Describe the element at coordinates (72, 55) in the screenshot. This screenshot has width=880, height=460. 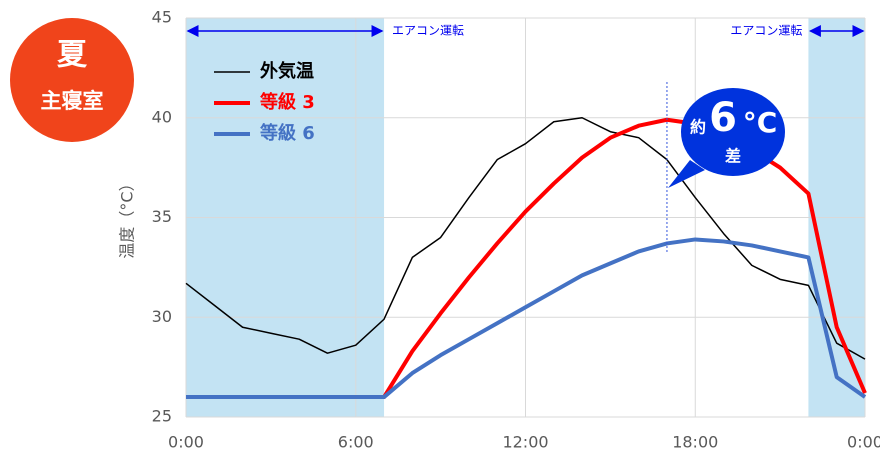
I see `badge-season: 夏` at that location.